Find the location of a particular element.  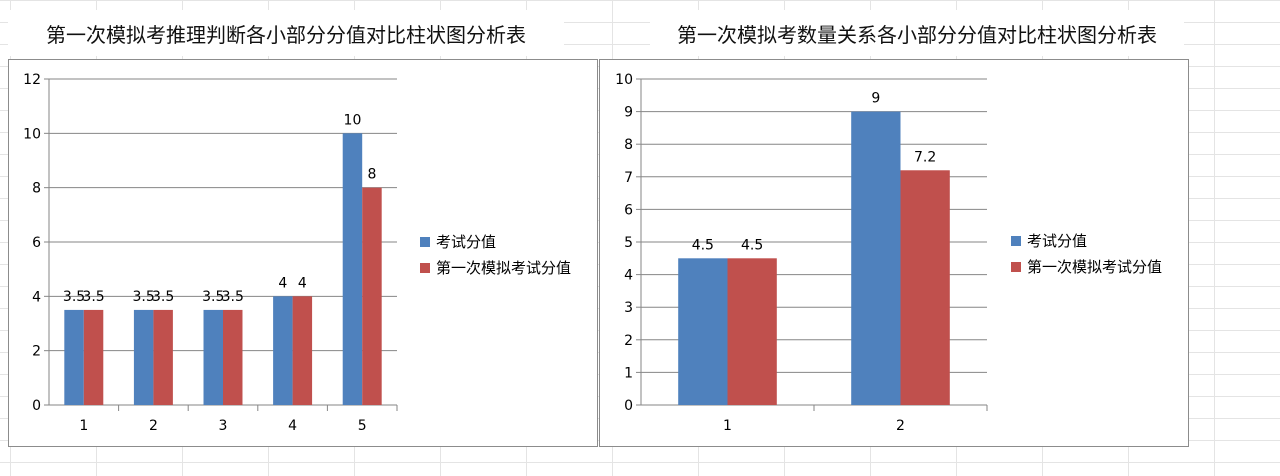

left-chart-y-tick-label: 6 is located at coordinates (36, 243).